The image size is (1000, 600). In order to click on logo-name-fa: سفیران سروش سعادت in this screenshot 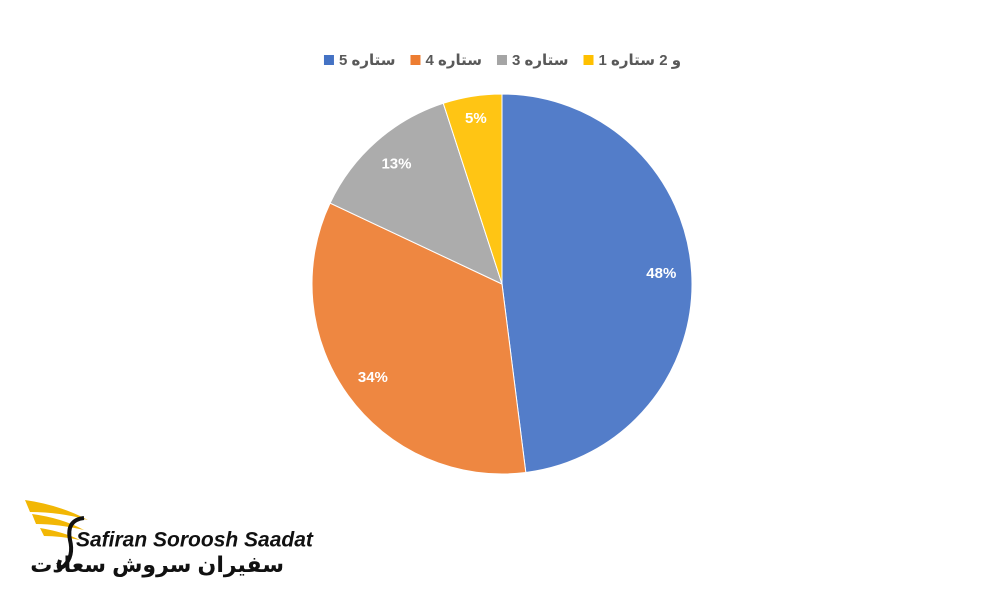, I will do `click(157, 565)`.